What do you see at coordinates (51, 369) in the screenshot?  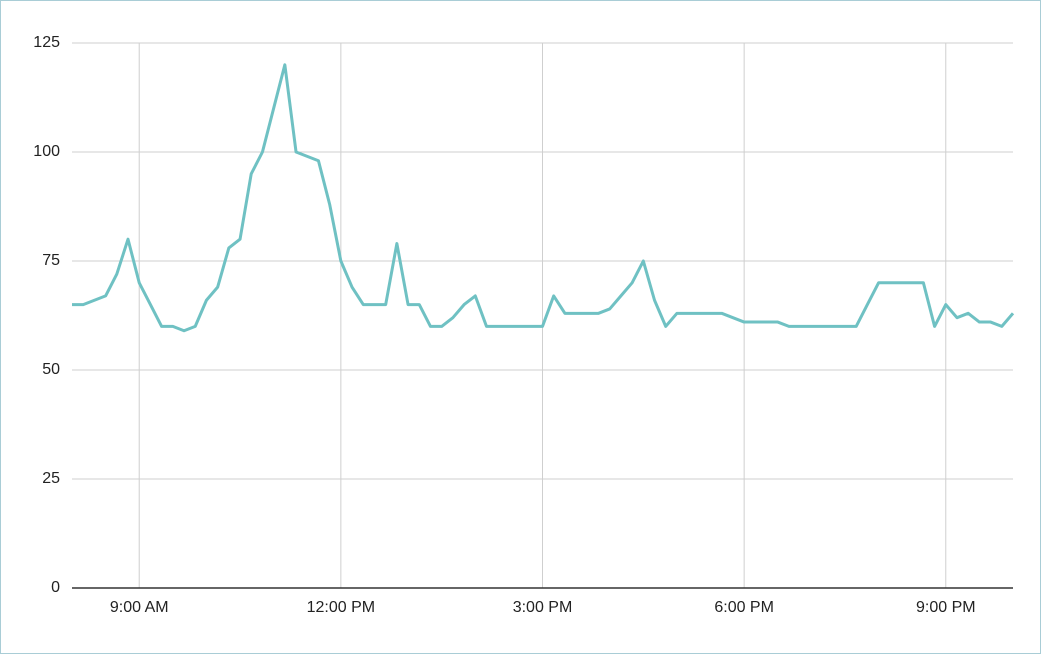 I see `y-tick-label: 50` at bounding box center [51, 369].